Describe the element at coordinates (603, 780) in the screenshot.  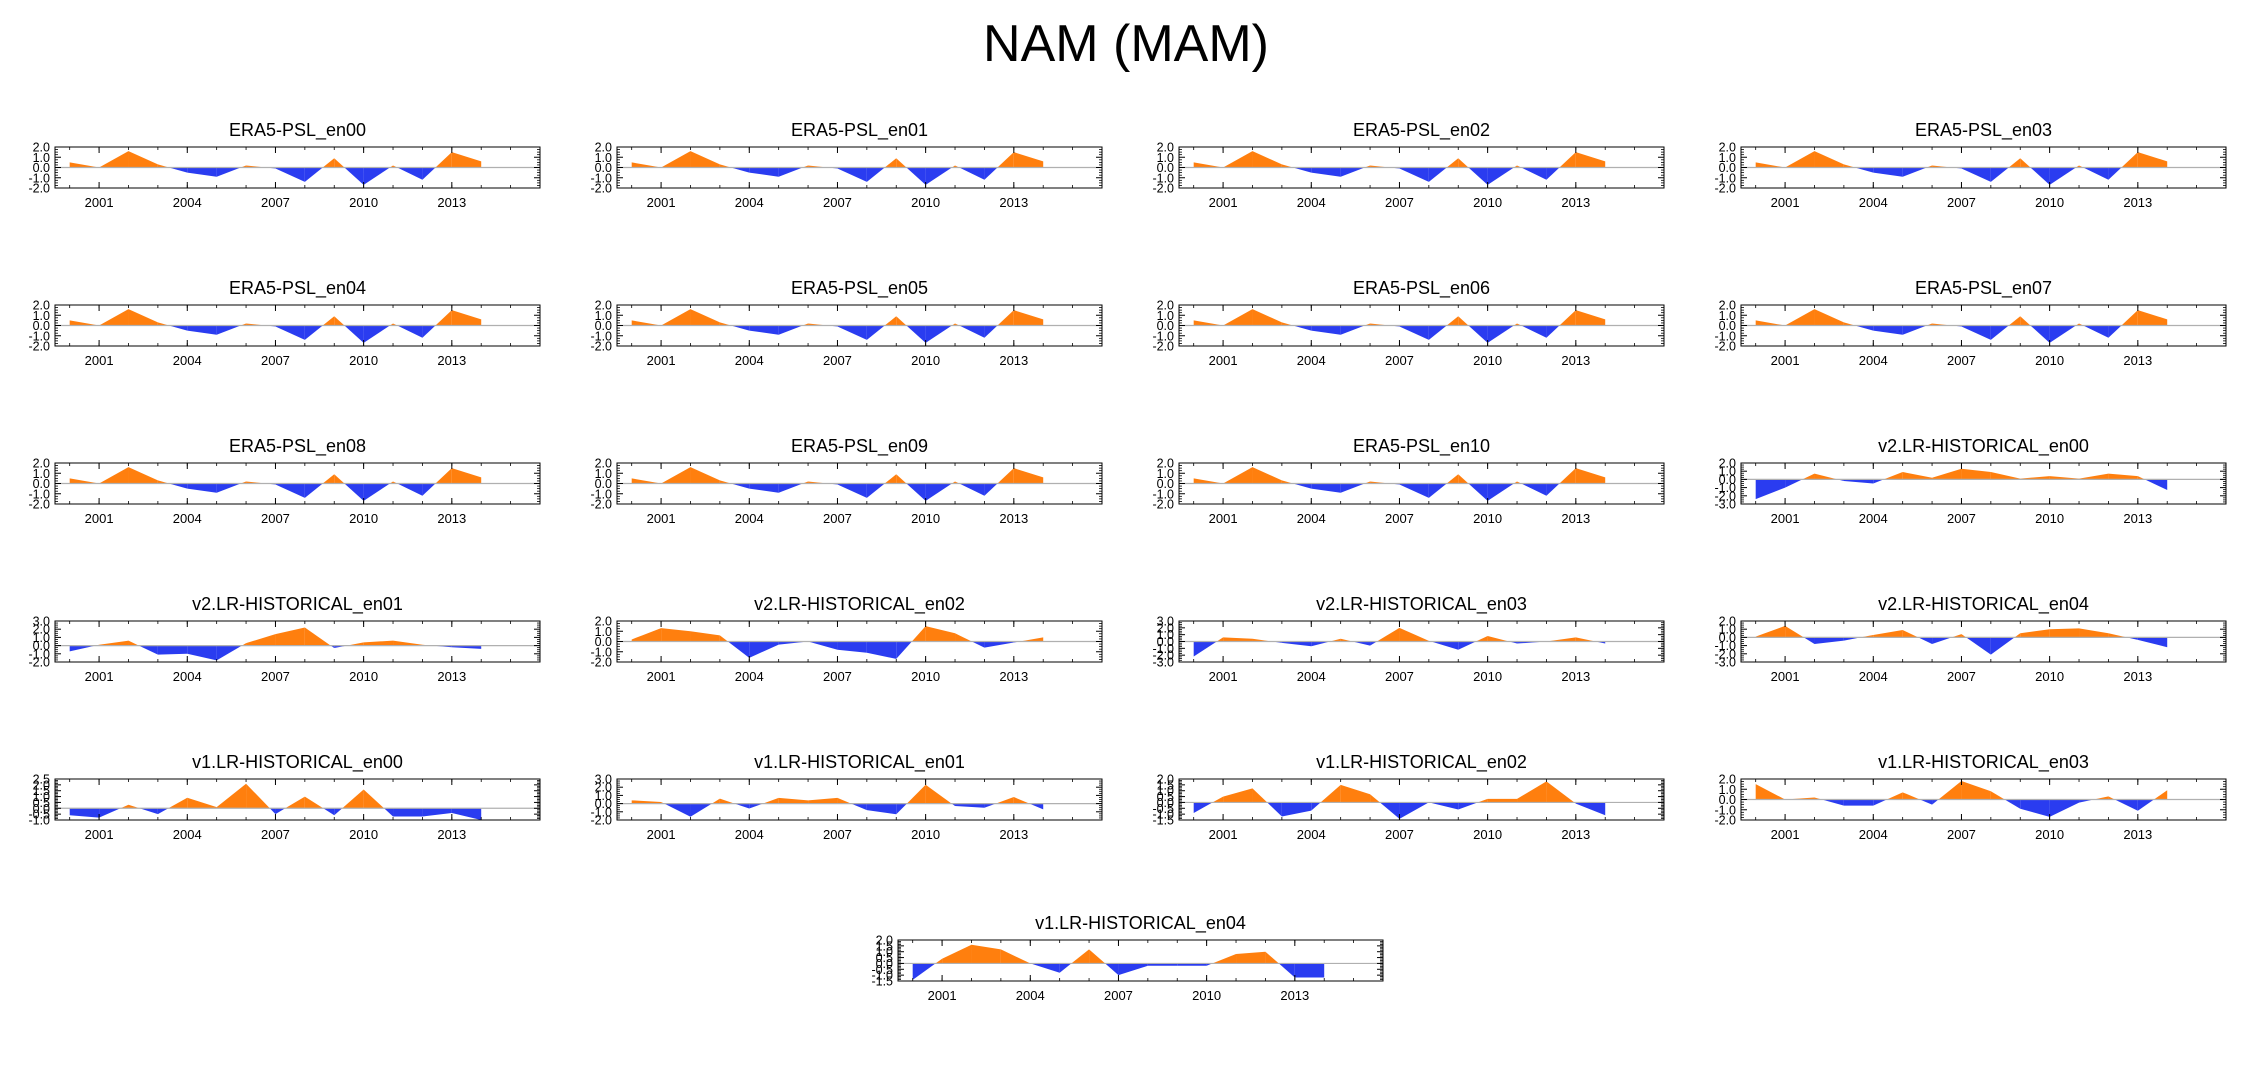
I see `y-tick-label: 3.0` at that location.